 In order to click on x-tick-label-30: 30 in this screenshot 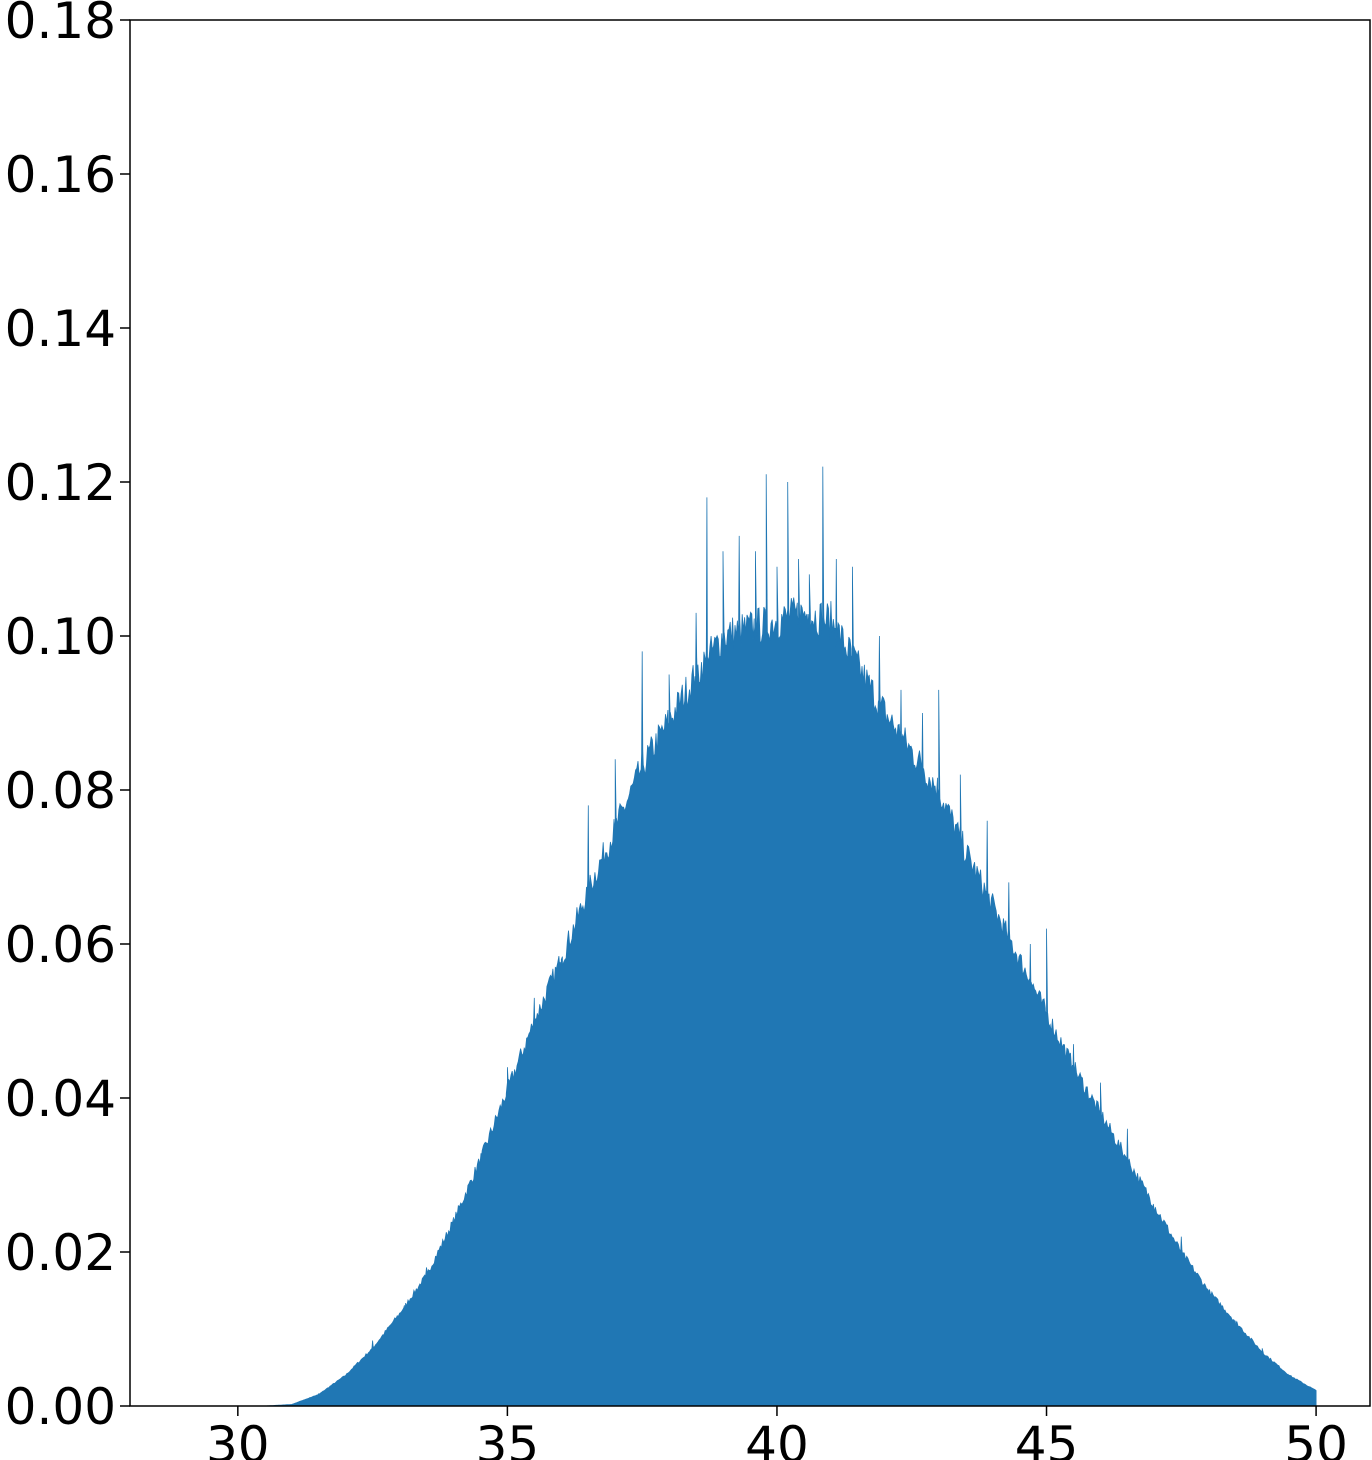, I will do `click(238, 1438)`.